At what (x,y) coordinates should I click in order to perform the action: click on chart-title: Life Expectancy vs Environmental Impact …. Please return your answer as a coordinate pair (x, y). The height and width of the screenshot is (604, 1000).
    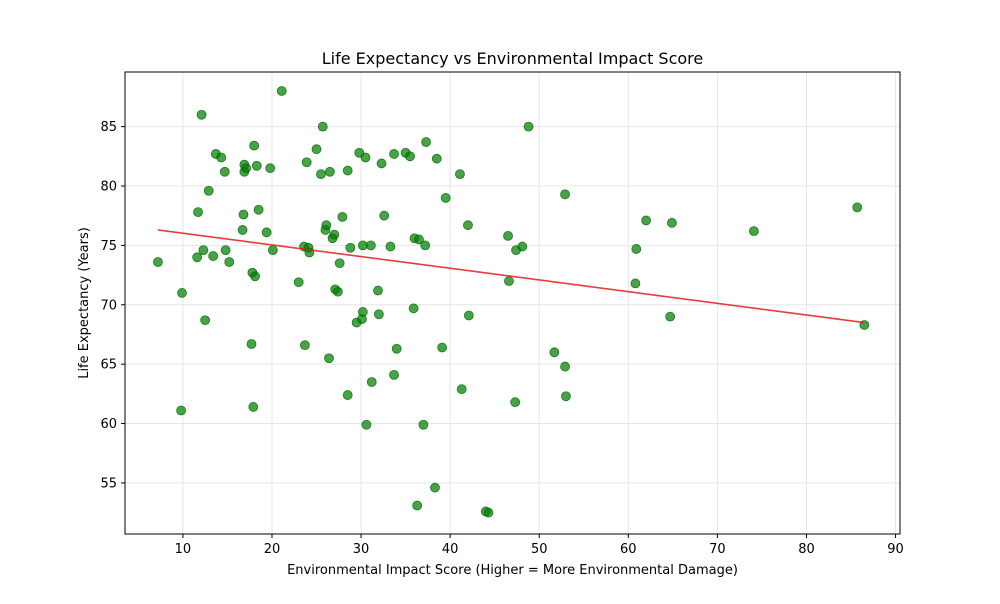
    Looking at the image, I should click on (513, 58).